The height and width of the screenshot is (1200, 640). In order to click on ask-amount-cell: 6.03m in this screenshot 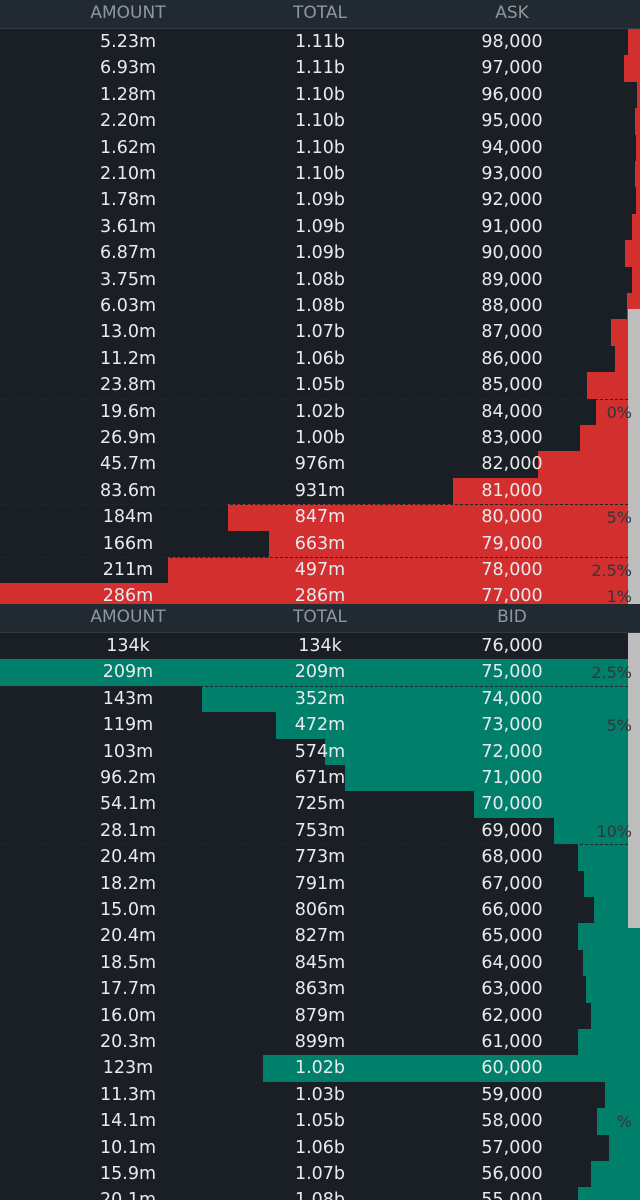, I will do `click(128, 306)`.